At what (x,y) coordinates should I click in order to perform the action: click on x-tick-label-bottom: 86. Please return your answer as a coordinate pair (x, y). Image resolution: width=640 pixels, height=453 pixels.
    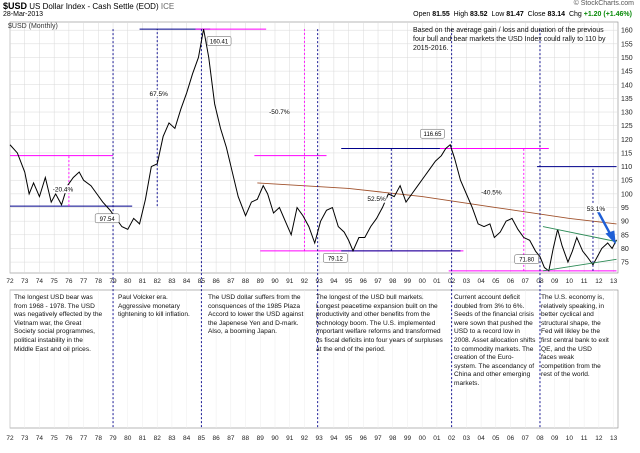
    Looking at the image, I should click on (216, 438).